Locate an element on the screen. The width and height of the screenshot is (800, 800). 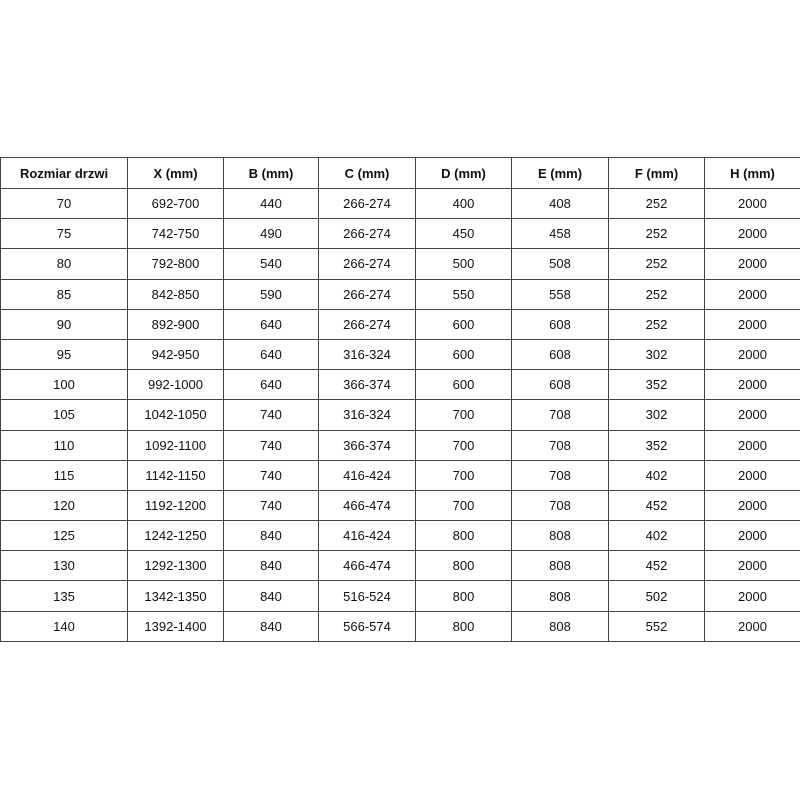
table-cell: 942-950 is located at coordinates (175, 354).